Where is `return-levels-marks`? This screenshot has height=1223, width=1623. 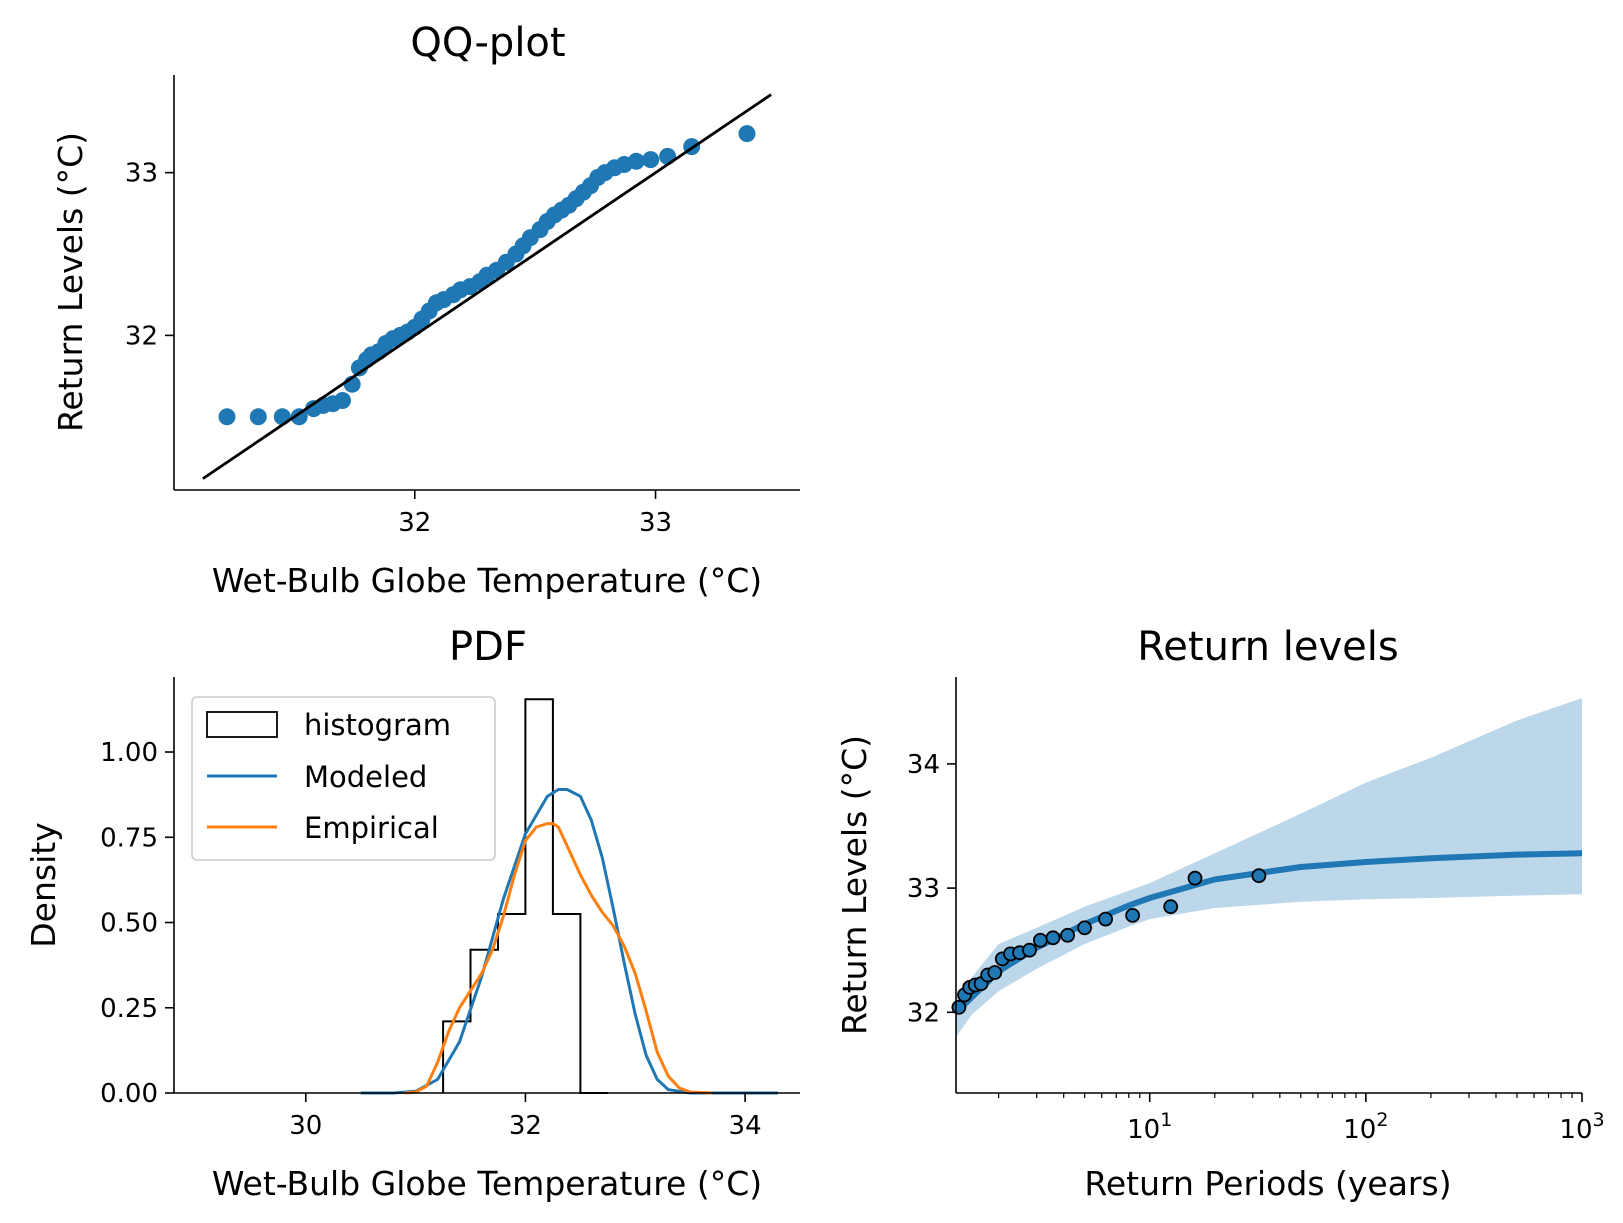
return-levels-marks is located at coordinates (1267, 868).